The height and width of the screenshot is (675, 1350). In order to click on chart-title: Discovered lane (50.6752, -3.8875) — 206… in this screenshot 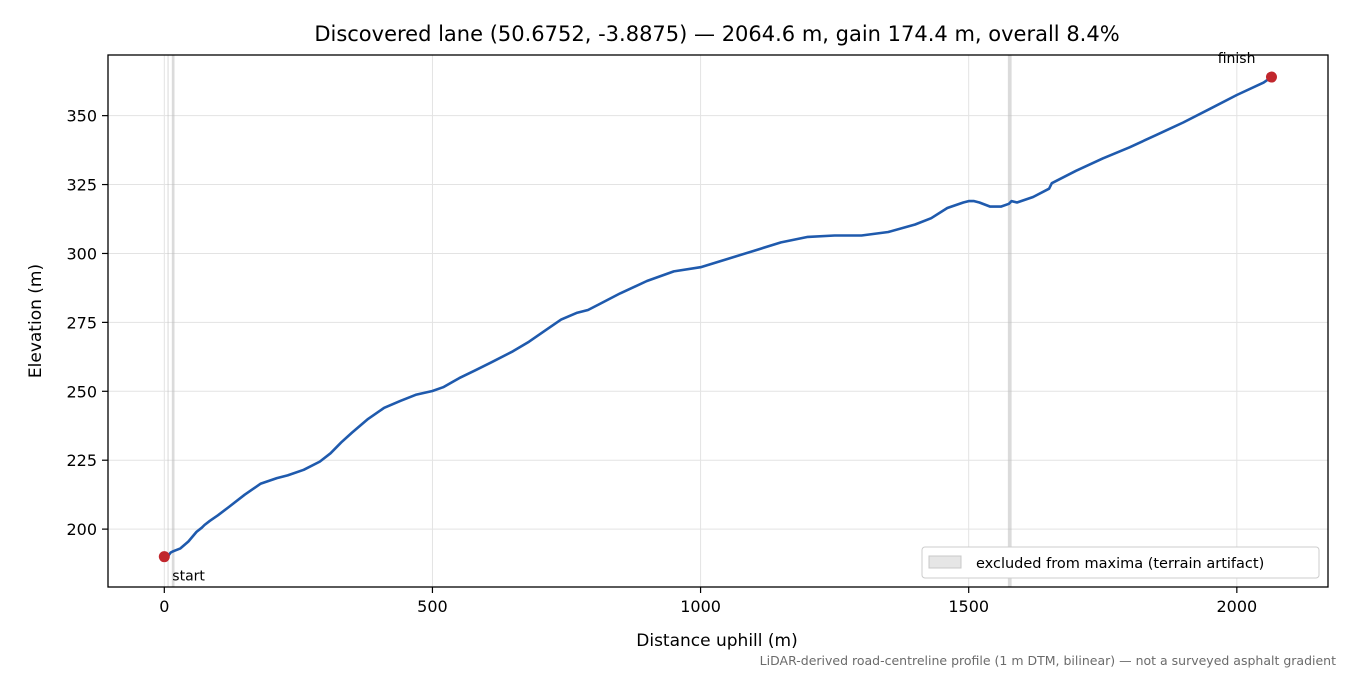, I will do `click(716, 34)`.